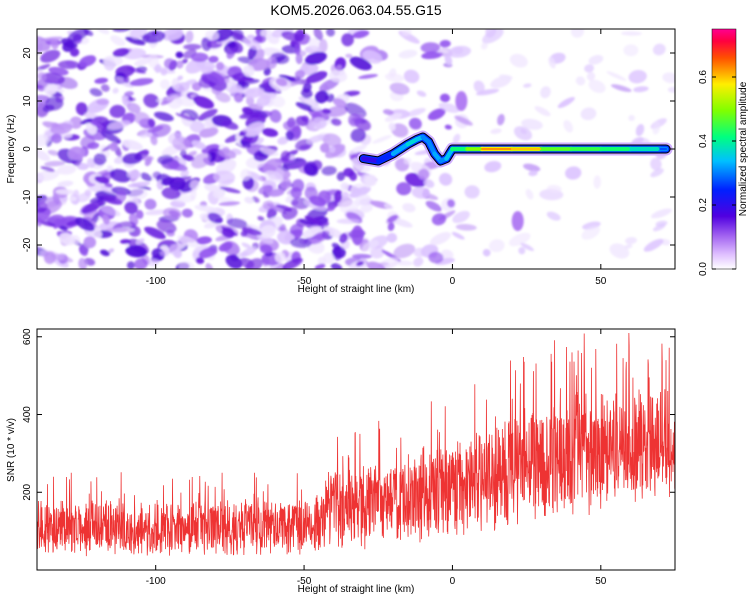 Image resolution: width=750 pixels, height=600 pixels. I want to click on colorbar-tick-label: 0.2, so click(703, 205).